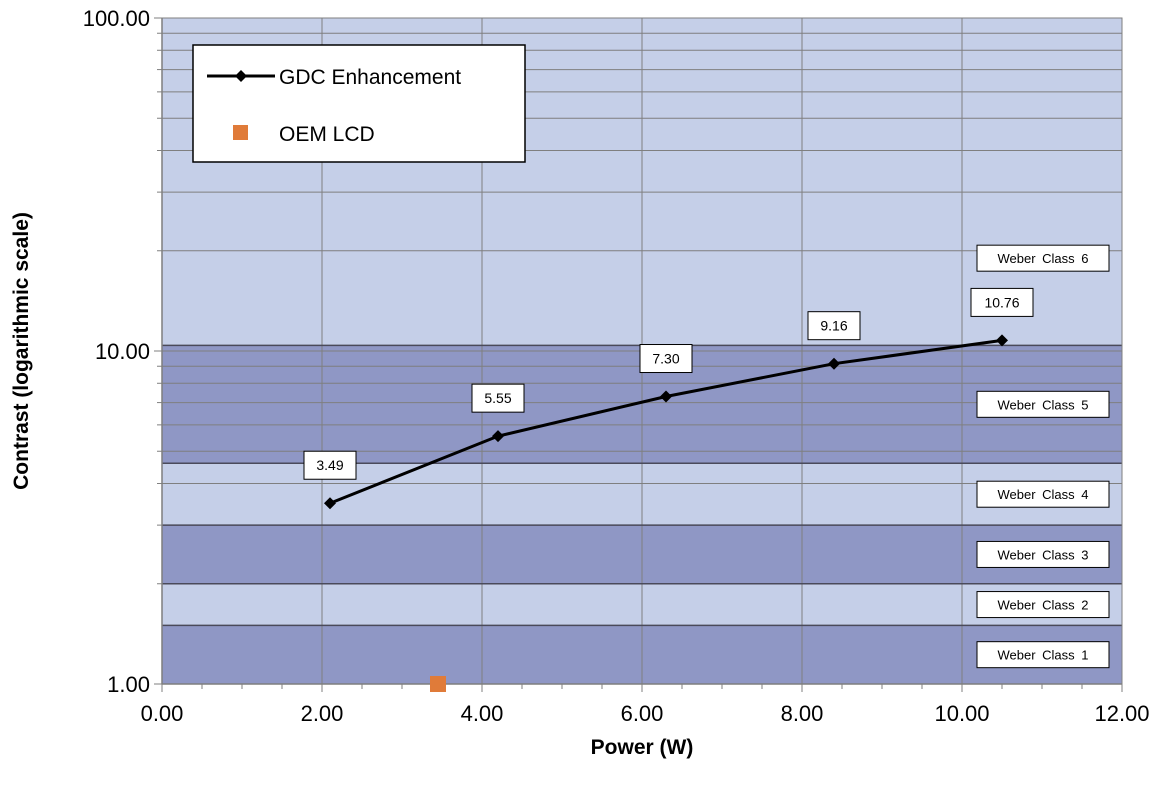 The image size is (1163, 791). I want to click on x-tick-label: 2.00, so click(322, 713).